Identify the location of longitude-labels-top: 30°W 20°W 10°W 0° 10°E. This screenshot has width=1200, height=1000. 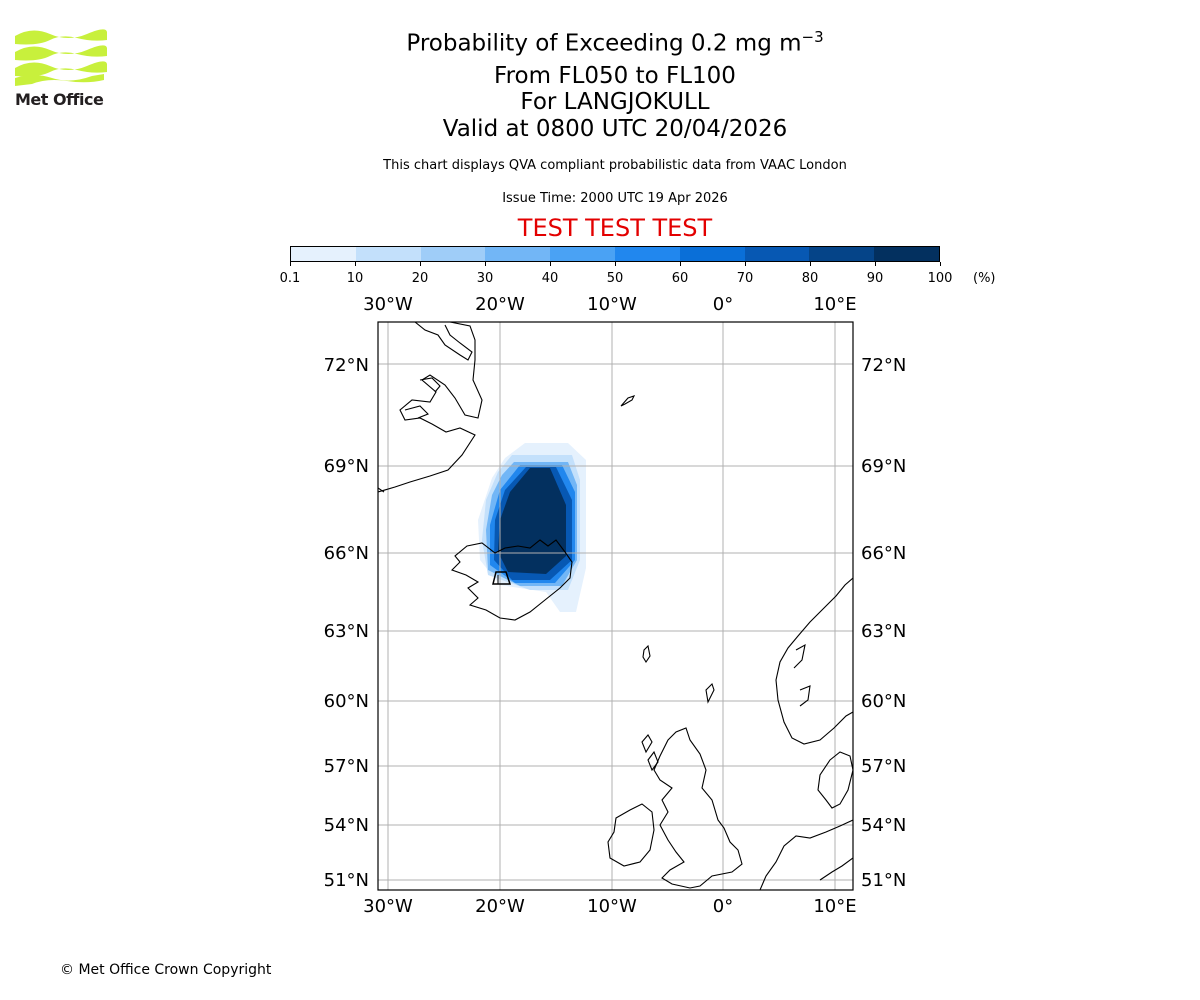
(609, 304).